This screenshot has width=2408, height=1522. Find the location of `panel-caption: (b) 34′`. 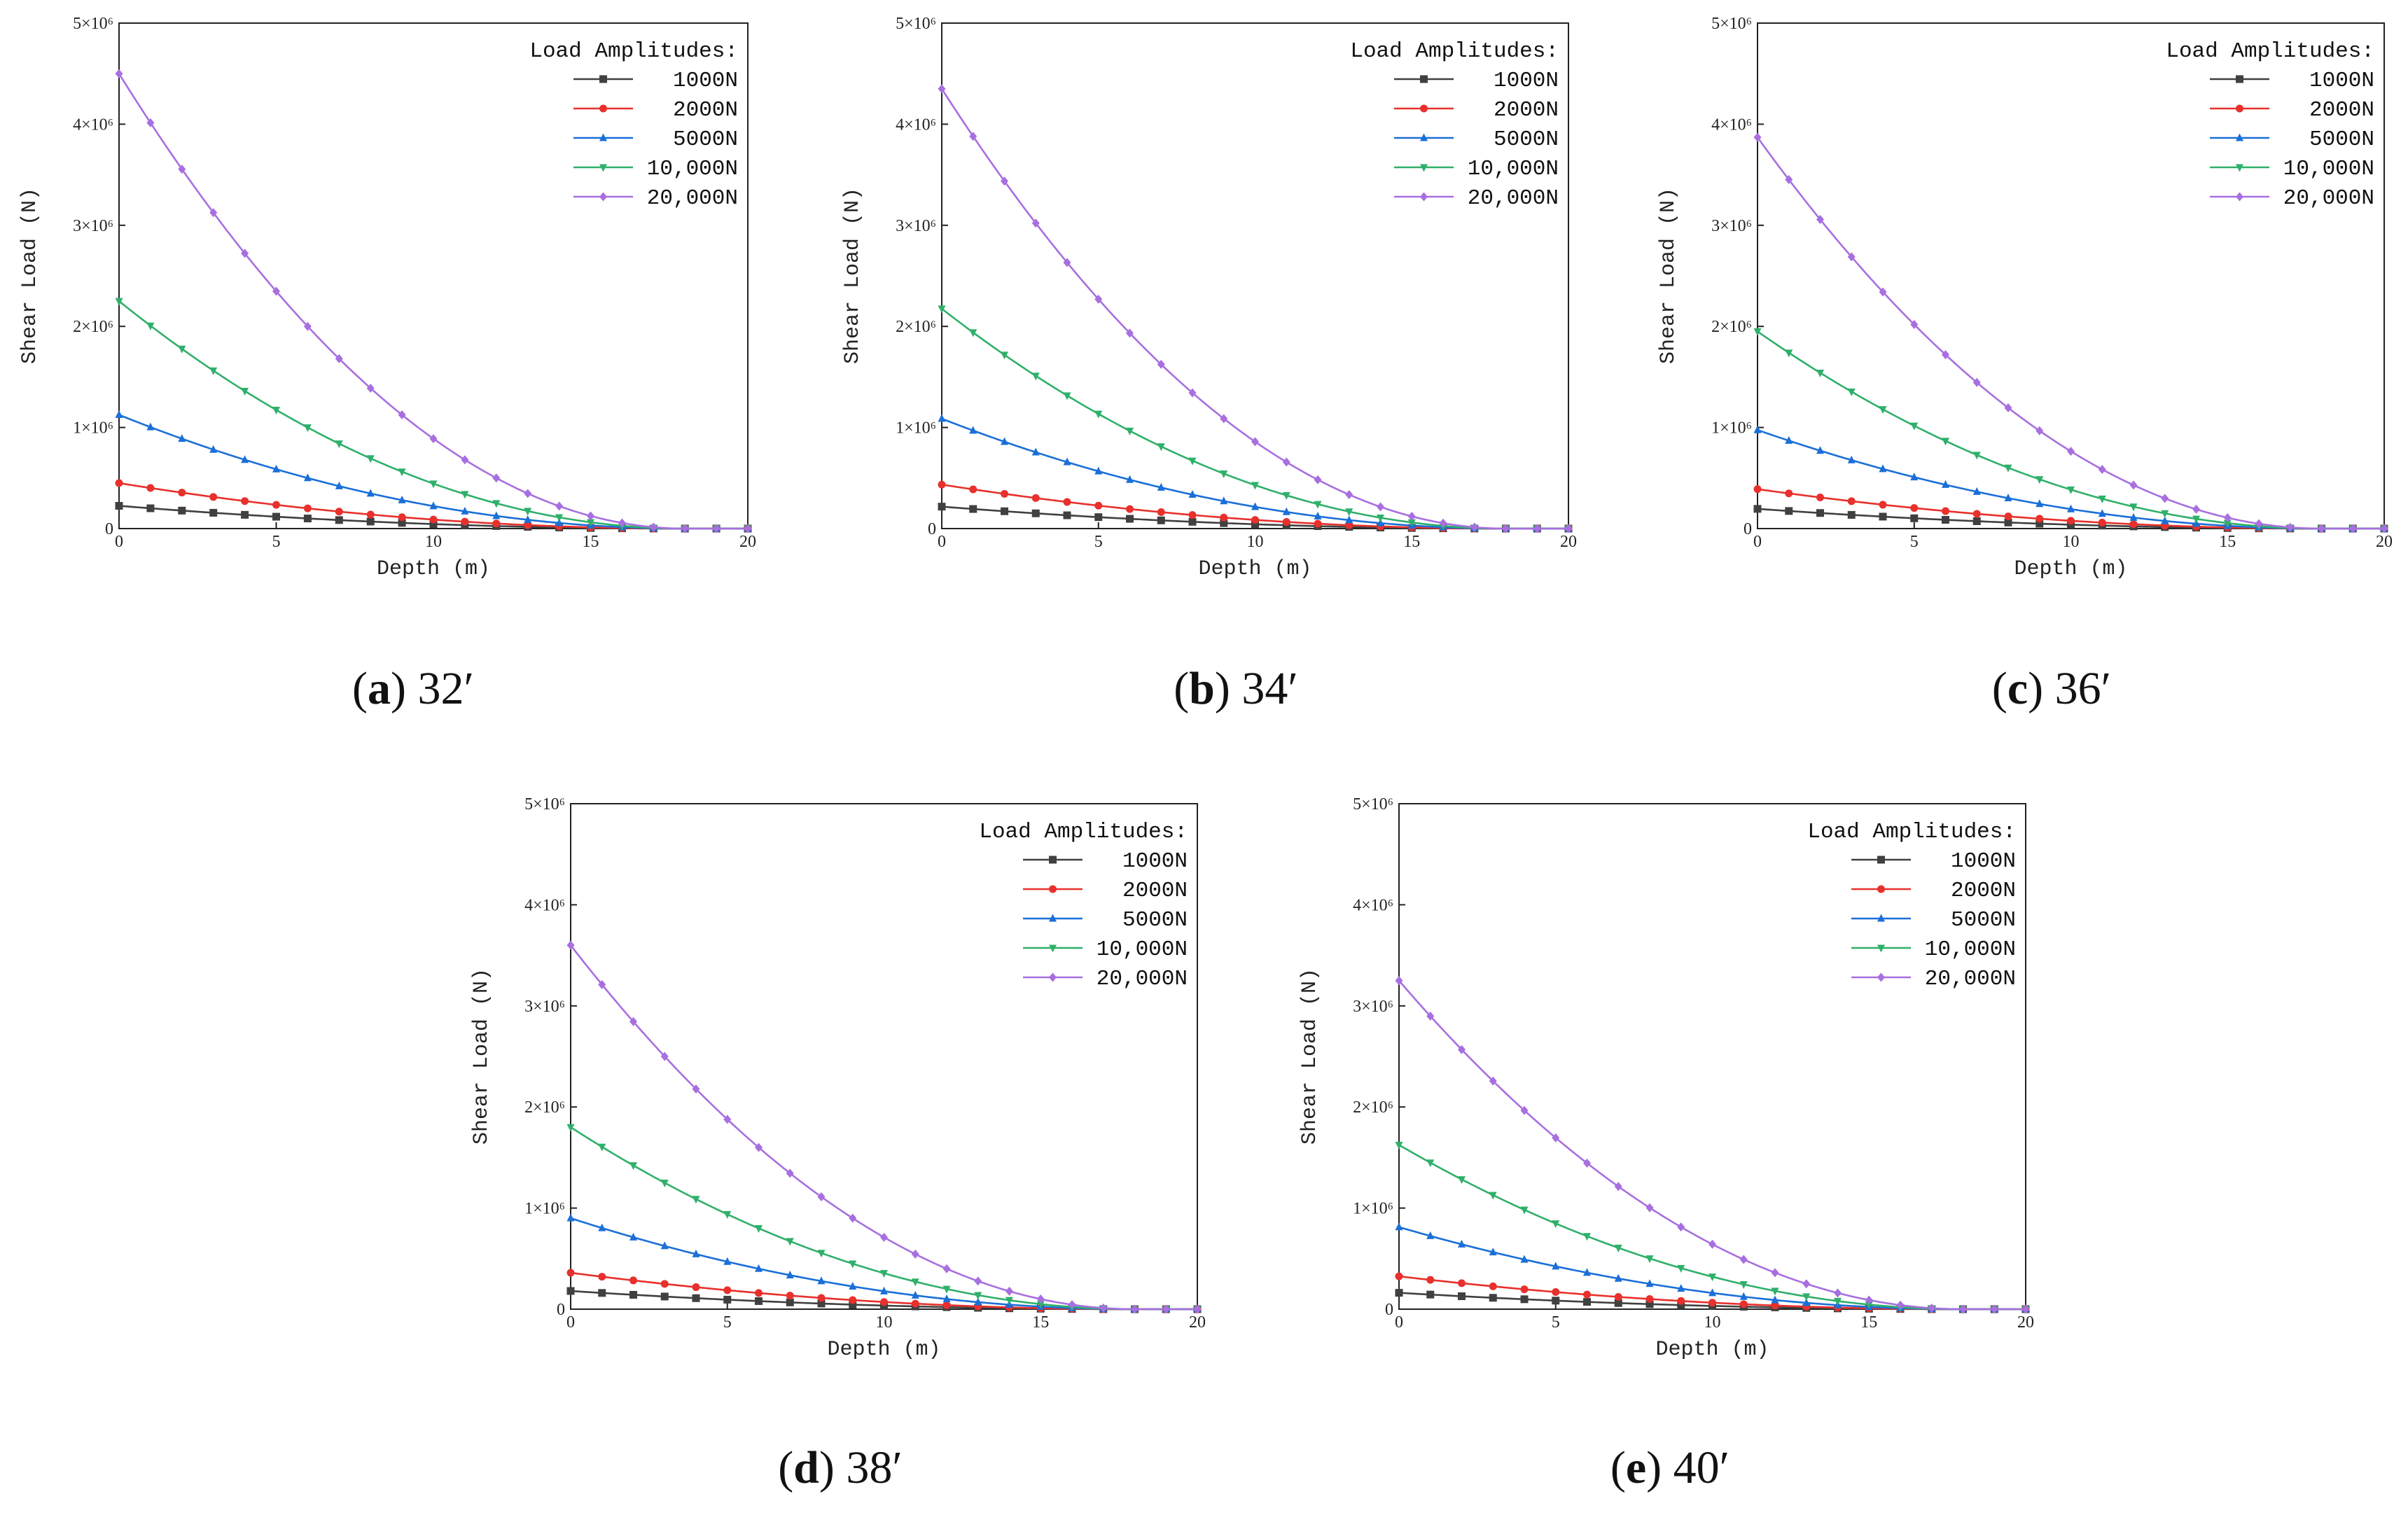

panel-caption: (b) 34′ is located at coordinates (1236, 688).